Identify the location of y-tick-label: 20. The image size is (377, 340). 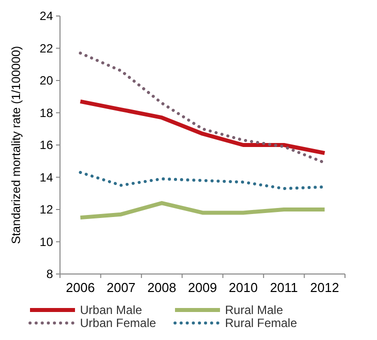
(47, 81).